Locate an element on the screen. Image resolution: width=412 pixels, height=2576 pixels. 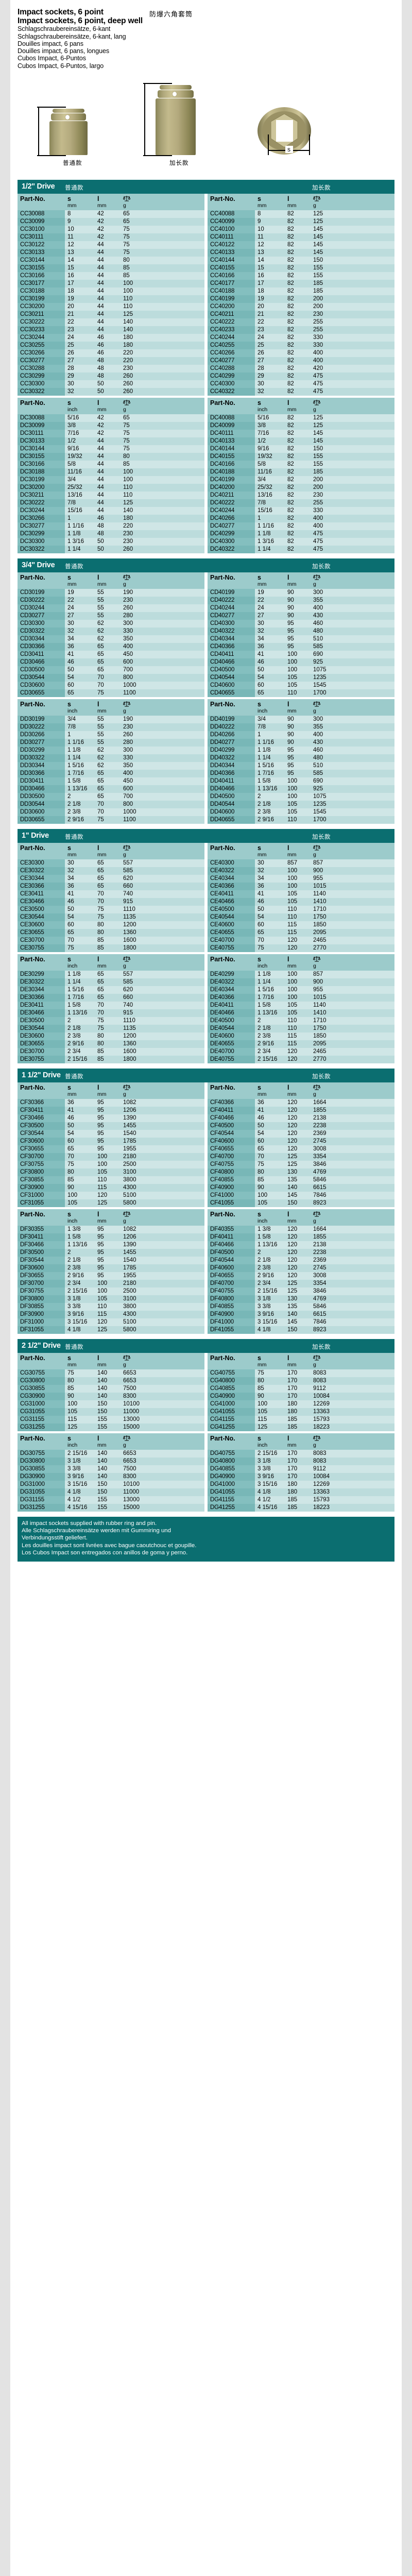
table-row: DF30755 2 15/16 100 2500 is located at coordinates (111, 1291).